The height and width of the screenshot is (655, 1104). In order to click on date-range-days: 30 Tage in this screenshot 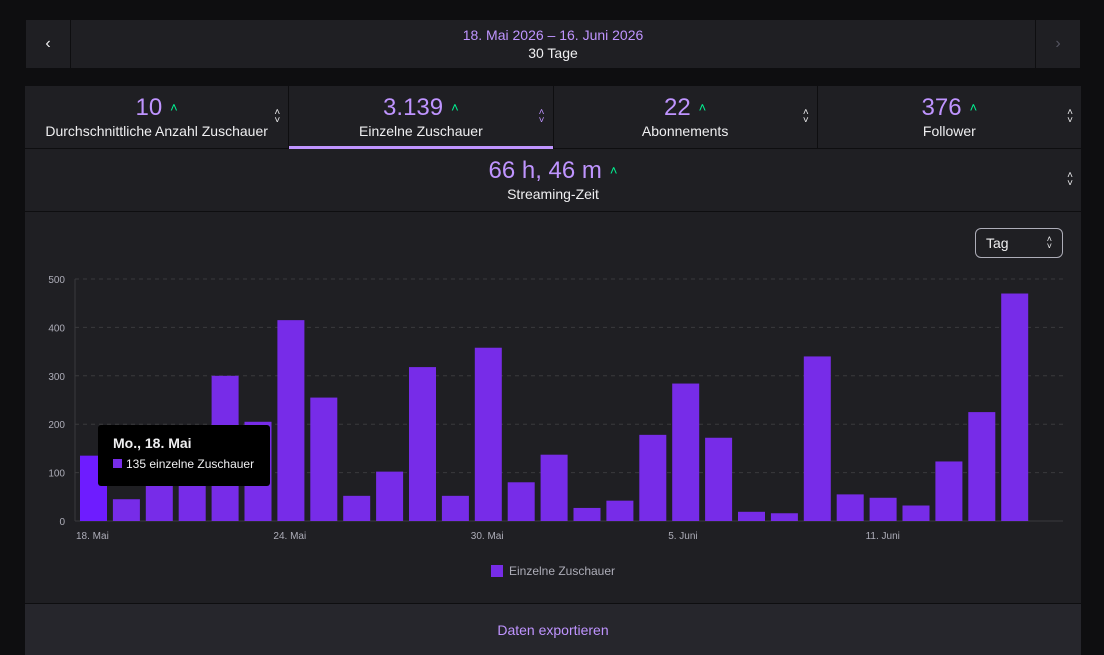, I will do `click(553, 53)`.